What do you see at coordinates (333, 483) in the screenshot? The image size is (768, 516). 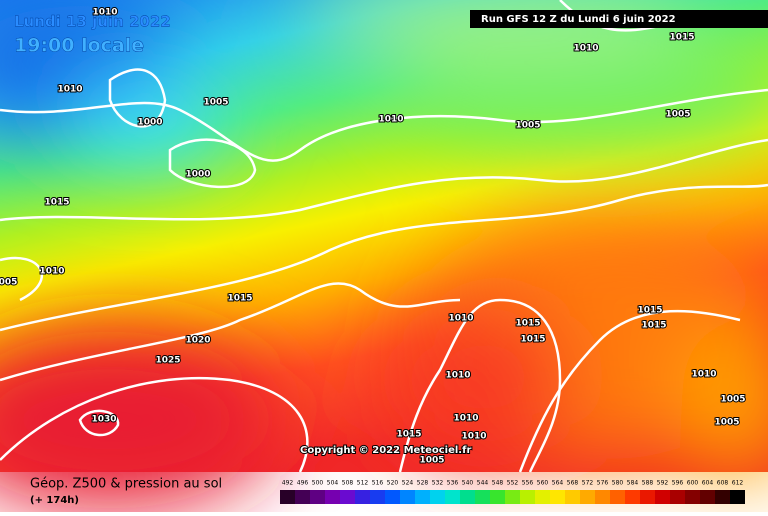 I see `scale-label: 504` at bounding box center [333, 483].